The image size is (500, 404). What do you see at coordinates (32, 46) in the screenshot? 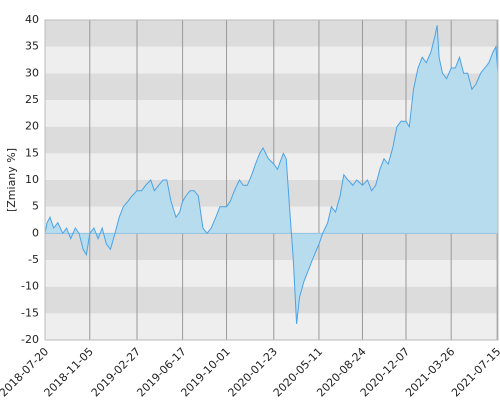
I see `y-tick-label: 35` at bounding box center [32, 46].